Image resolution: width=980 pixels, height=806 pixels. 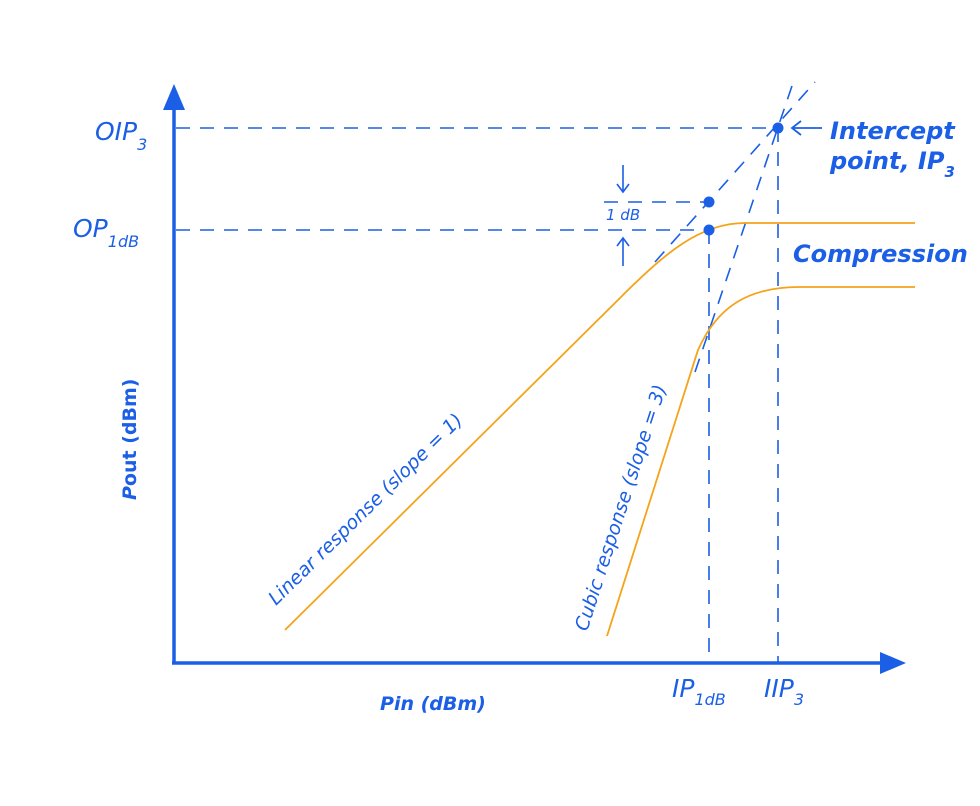 What do you see at coordinates (709, 202) in the screenshot?
I see `linear-extrapolated-point` at bounding box center [709, 202].